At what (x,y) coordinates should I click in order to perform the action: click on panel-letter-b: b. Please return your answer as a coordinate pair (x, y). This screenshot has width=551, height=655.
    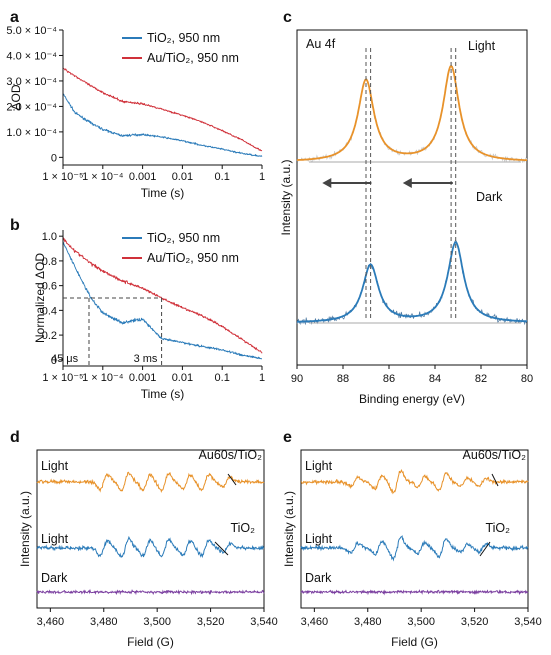
    Looking at the image, I should click on (15, 225).